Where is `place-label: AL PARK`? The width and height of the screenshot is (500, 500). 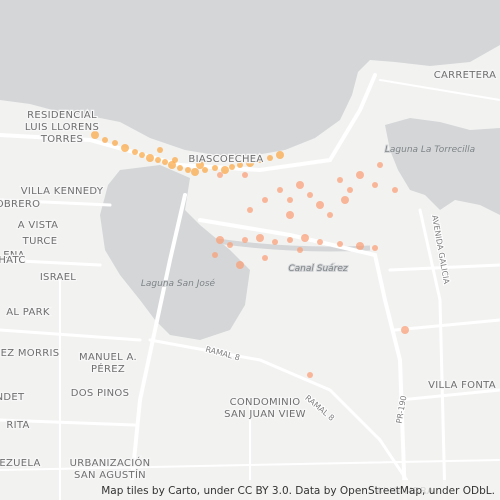 place-label: AL PARK is located at coordinates (28, 312).